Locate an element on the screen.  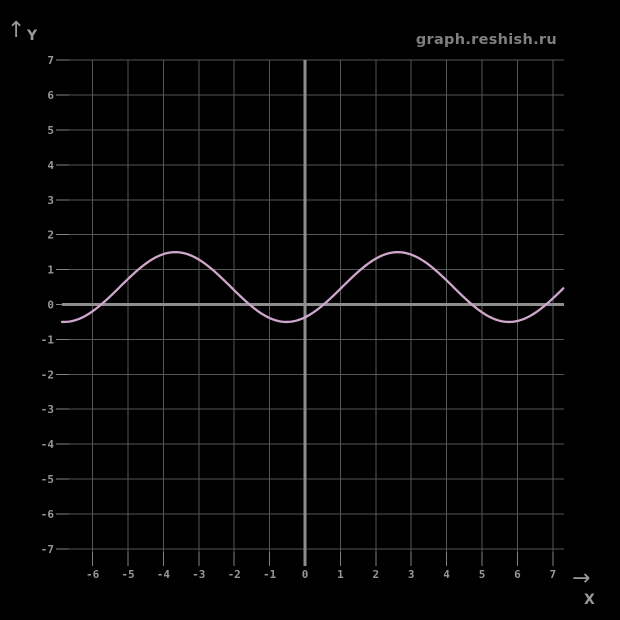
y-tick-label: 3 is located at coordinates (50, 200).